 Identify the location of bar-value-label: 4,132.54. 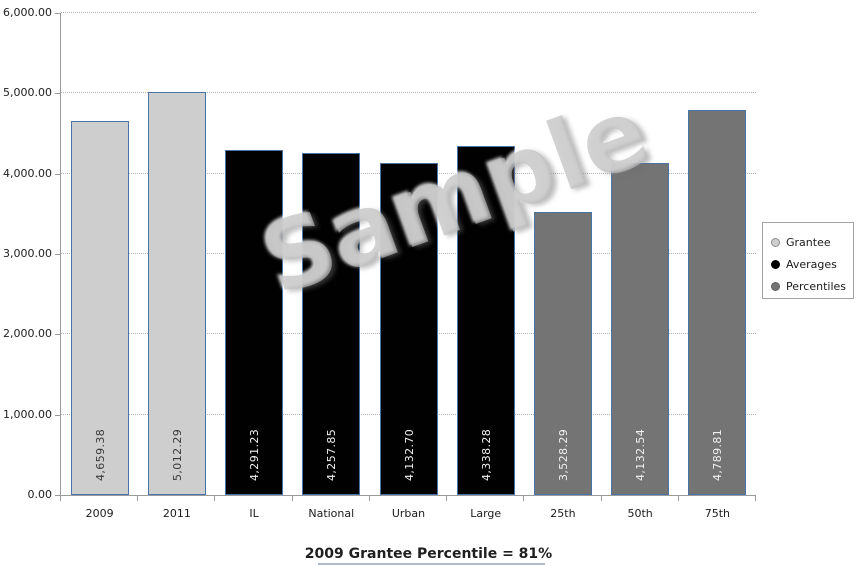
(640, 454).